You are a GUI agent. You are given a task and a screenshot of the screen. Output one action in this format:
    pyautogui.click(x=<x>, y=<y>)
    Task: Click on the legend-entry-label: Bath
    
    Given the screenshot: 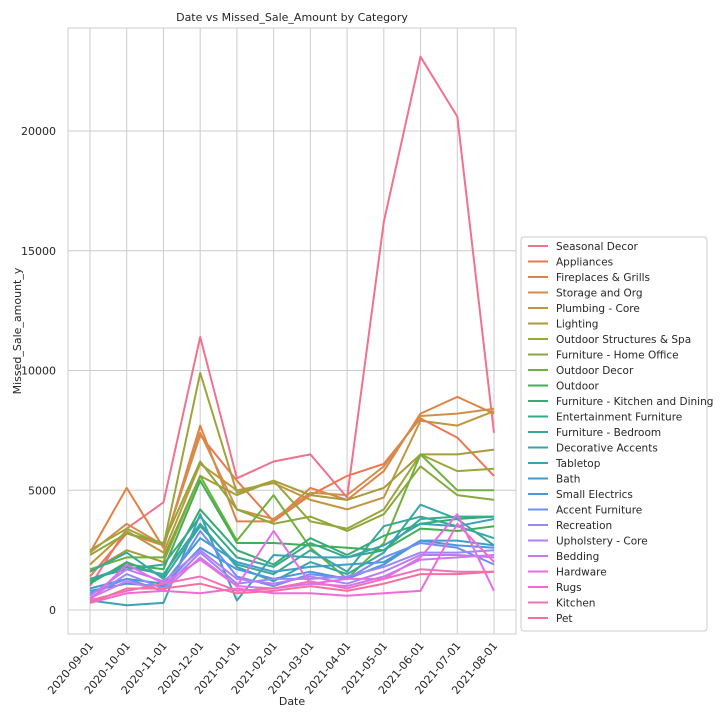 What is the action you would take?
    pyautogui.click(x=568, y=480)
    